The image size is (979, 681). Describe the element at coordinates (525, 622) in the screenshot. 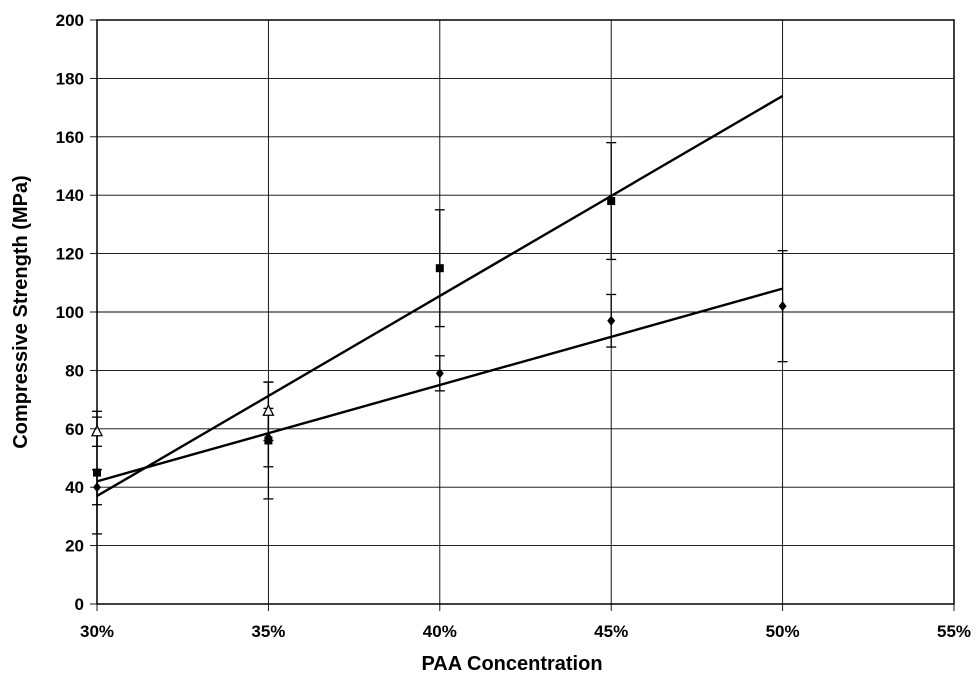

I see `x-axis-ticks: 30% 35% 40% 45% 50% 55%` at that location.